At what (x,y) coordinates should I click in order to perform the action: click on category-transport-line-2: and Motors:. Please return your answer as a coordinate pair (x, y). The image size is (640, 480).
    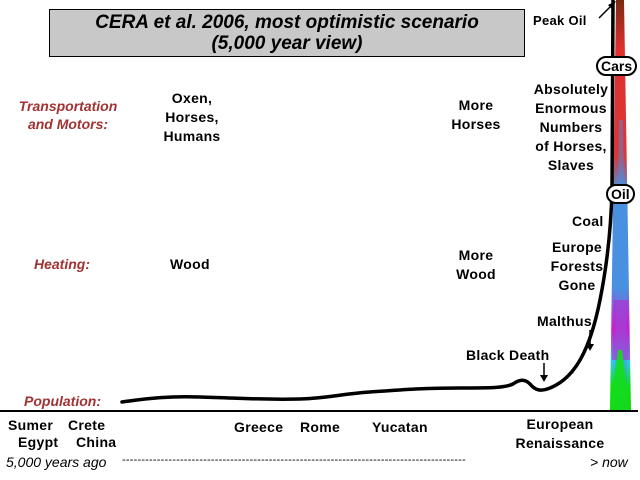
    Looking at the image, I should click on (68, 124).